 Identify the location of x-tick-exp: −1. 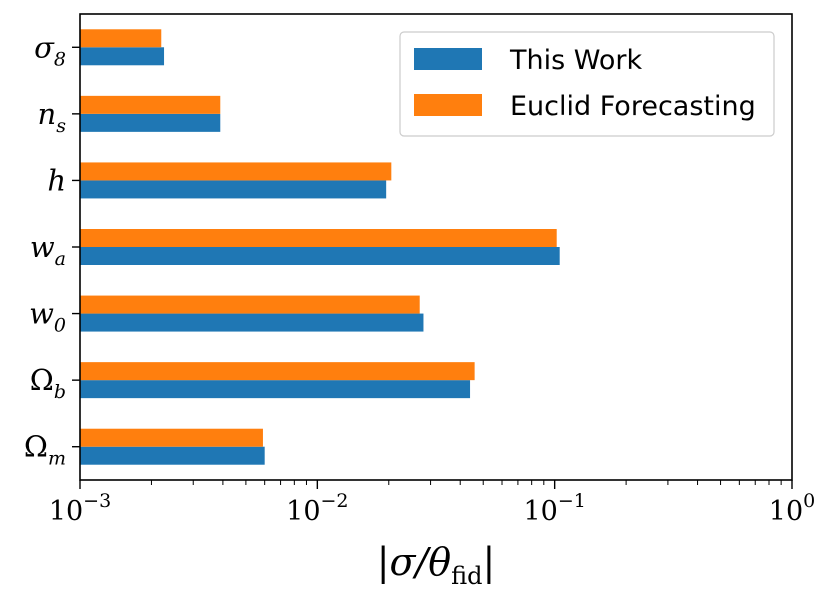
(572, 501).